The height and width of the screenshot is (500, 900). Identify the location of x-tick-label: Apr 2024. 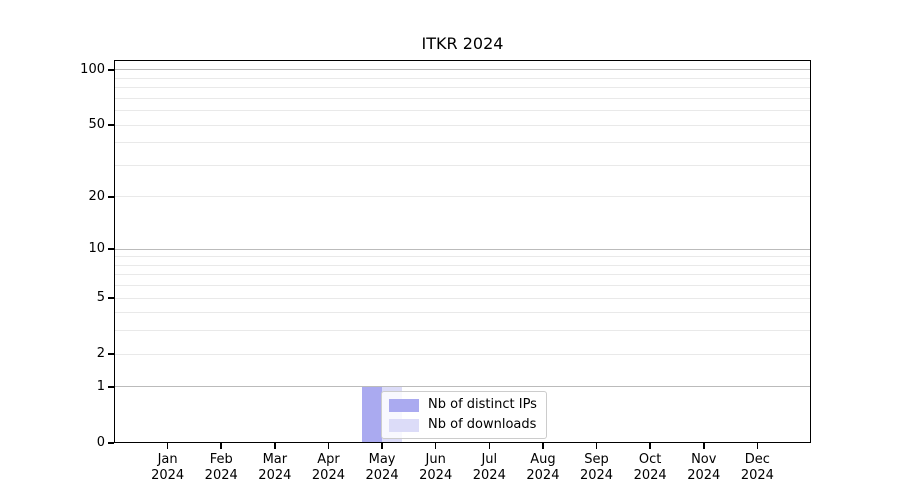
(328, 467).